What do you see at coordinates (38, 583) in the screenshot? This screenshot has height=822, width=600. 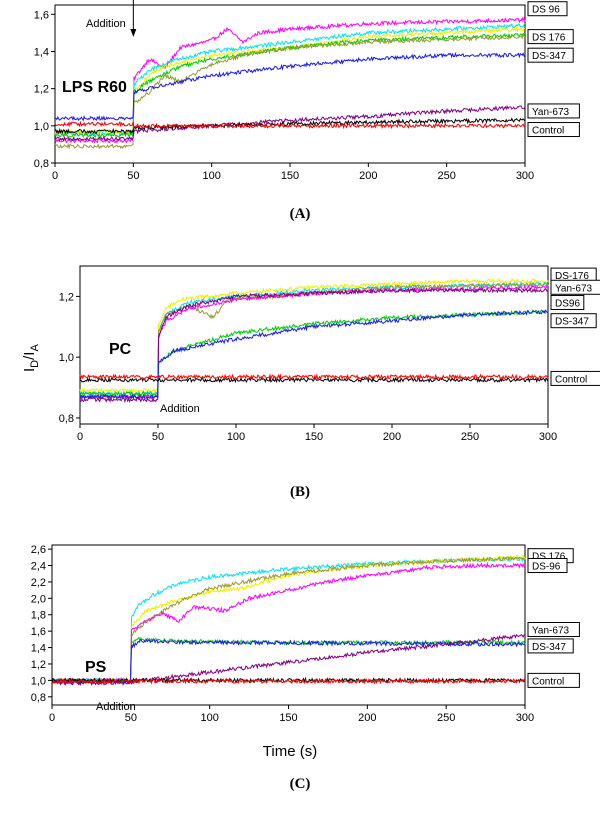 I see `y-tick-label: 2,2` at bounding box center [38, 583].